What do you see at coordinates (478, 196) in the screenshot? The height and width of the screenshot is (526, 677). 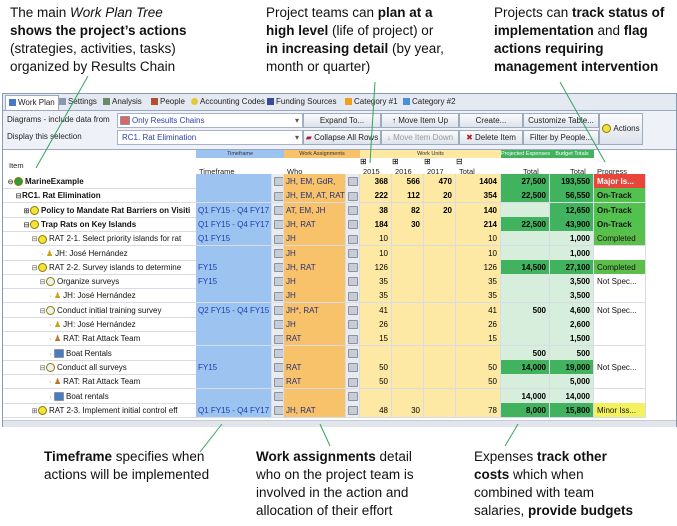 I see `work-units-total-cell: 354` at bounding box center [478, 196].